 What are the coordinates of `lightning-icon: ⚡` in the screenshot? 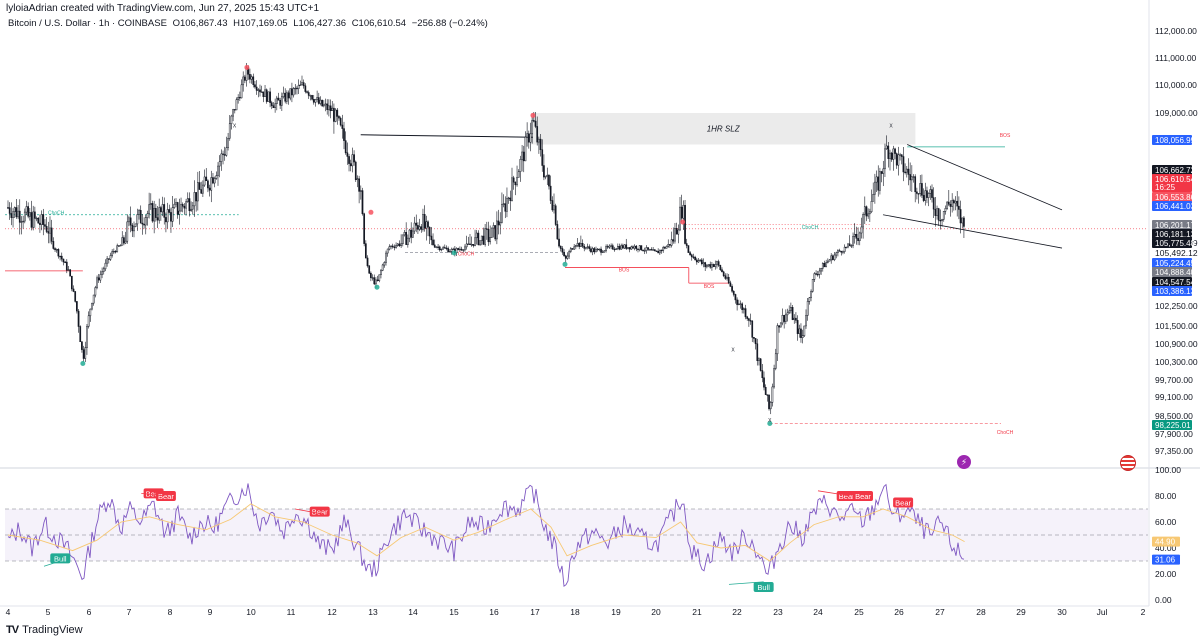 It's located at (964, 462).